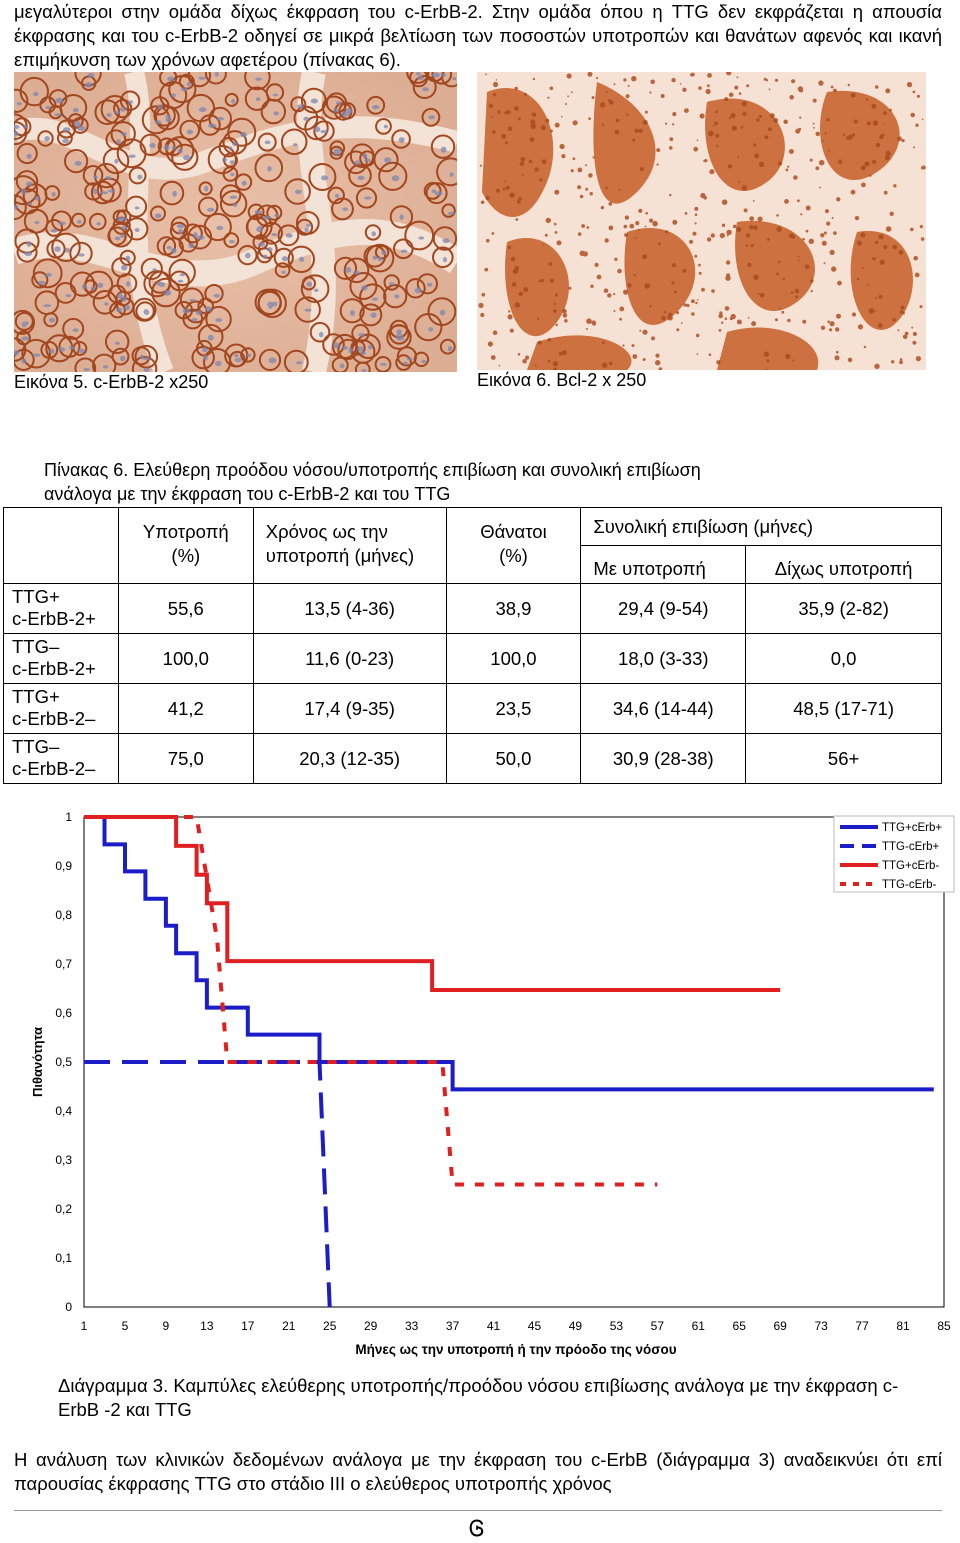  What do you see at coordinates (63, 1258) in the screenshot?
I see `y-tick-label: 0,1` at bounding box center [63, 1258].